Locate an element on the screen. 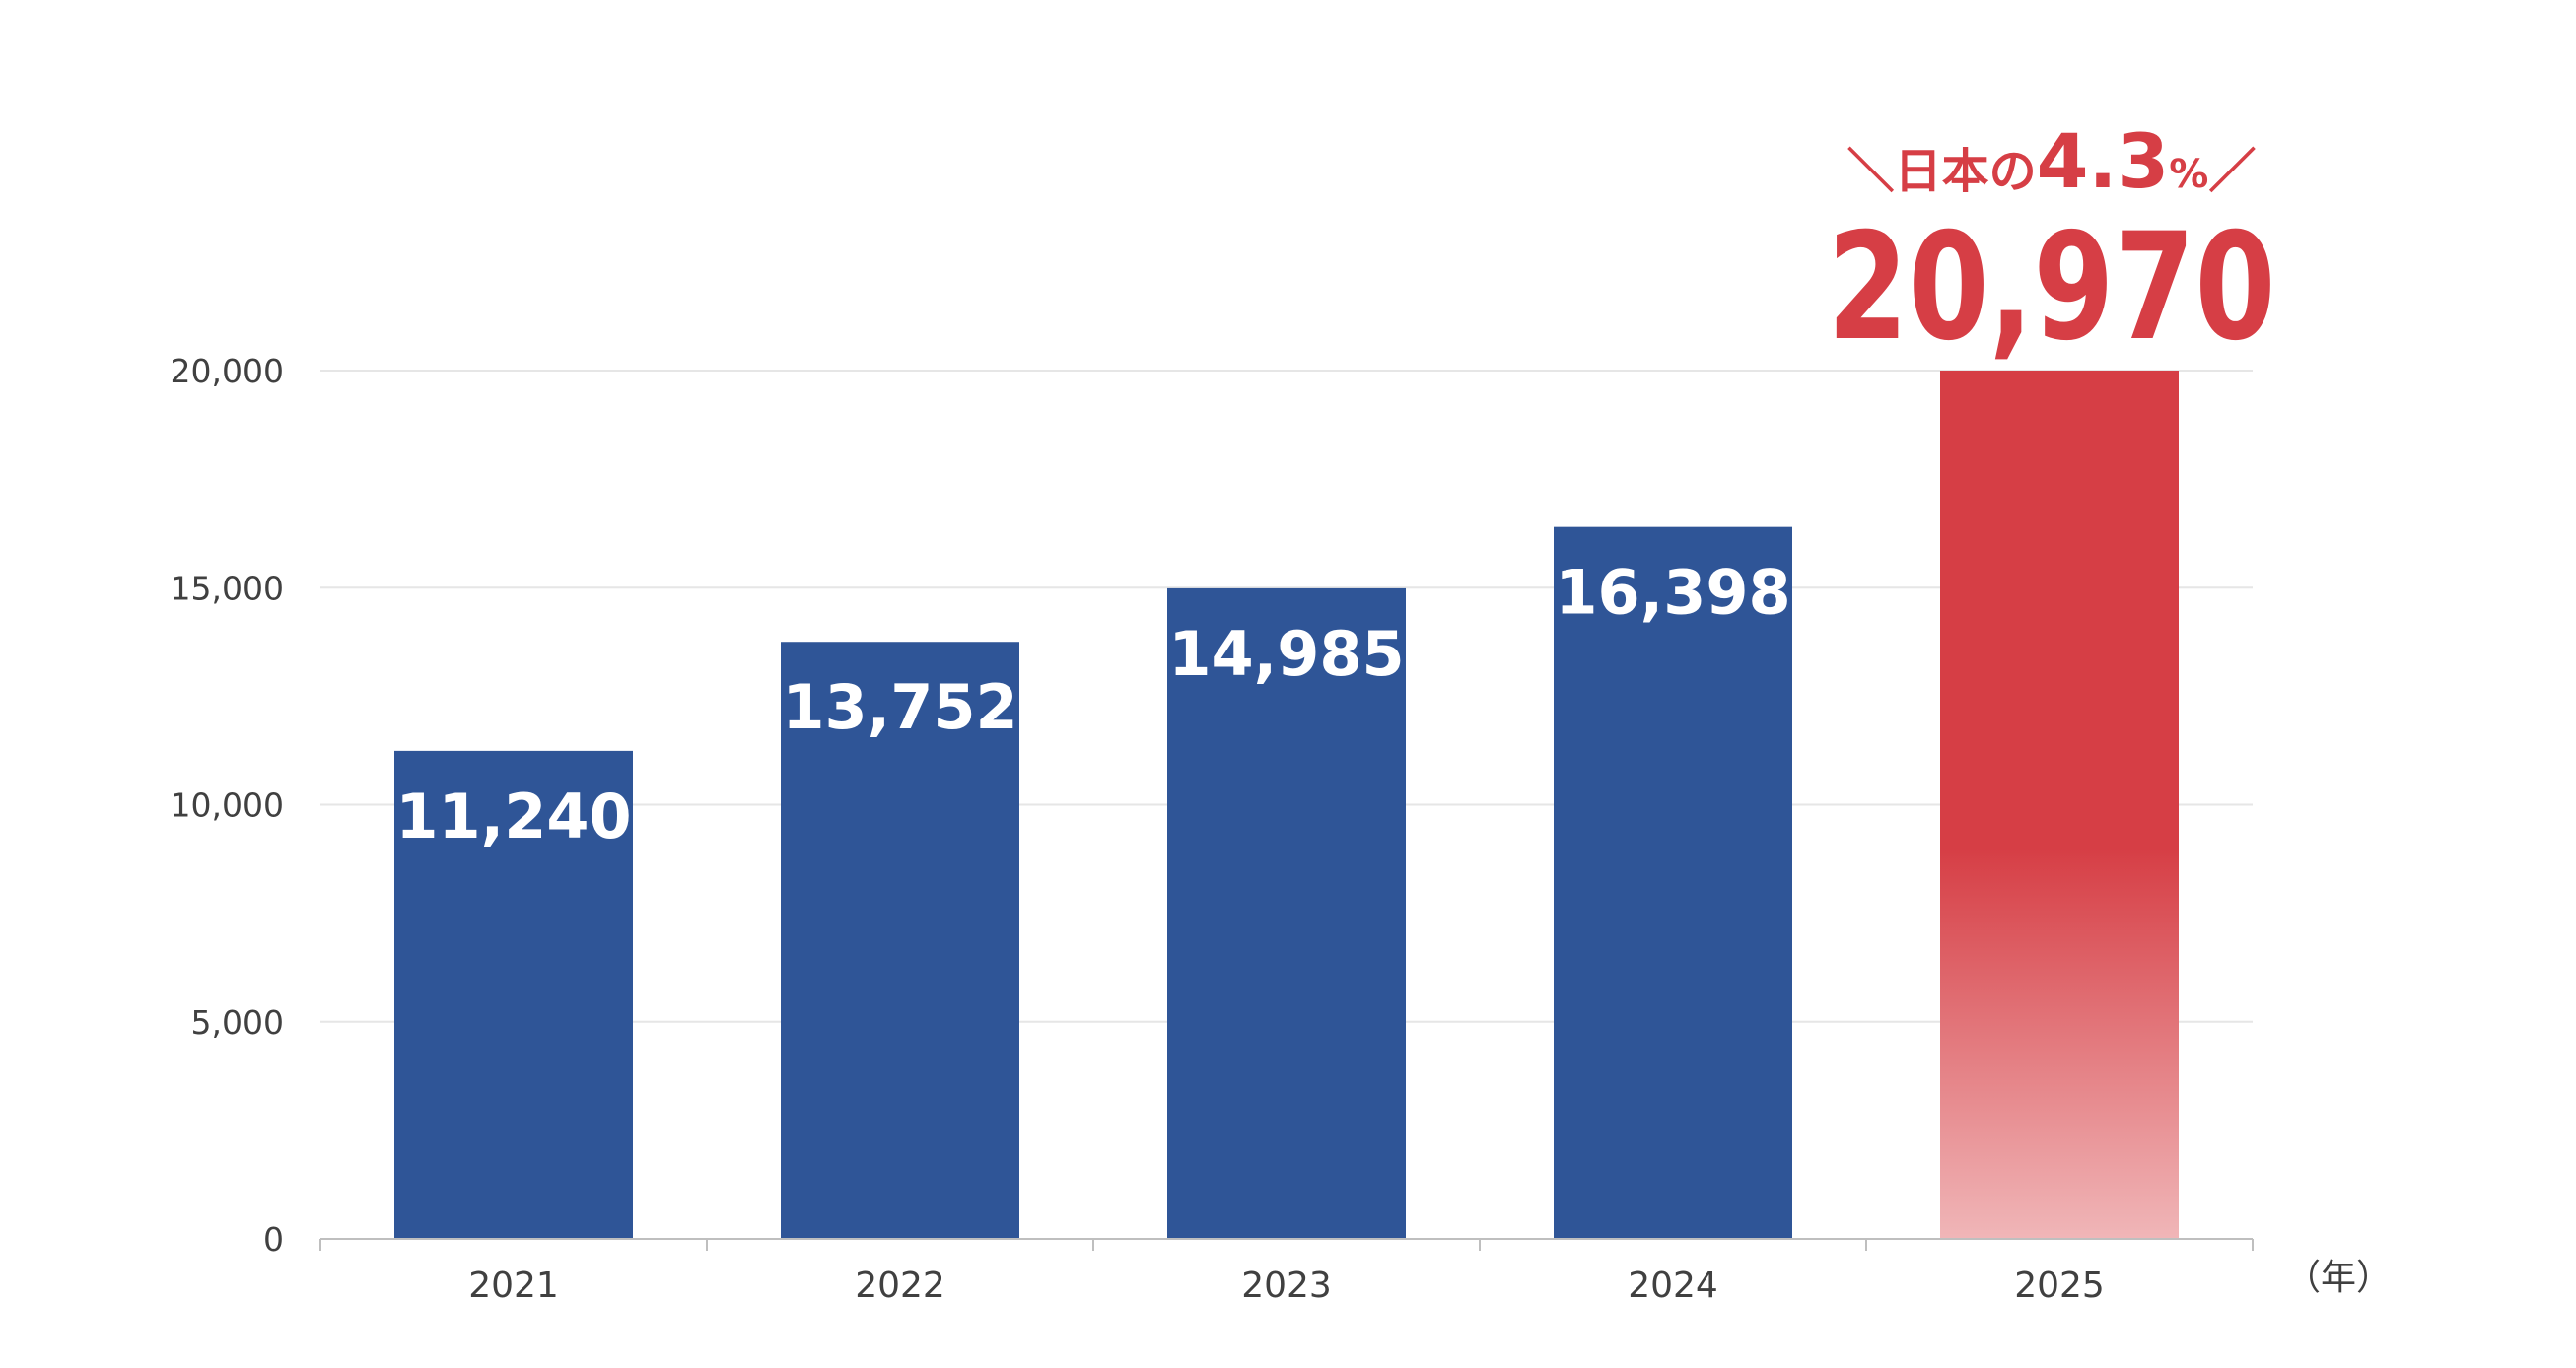 This screenshot has height=1368, width=2576. annotation-value: 4.3 is located at coordinates (2103, 161).